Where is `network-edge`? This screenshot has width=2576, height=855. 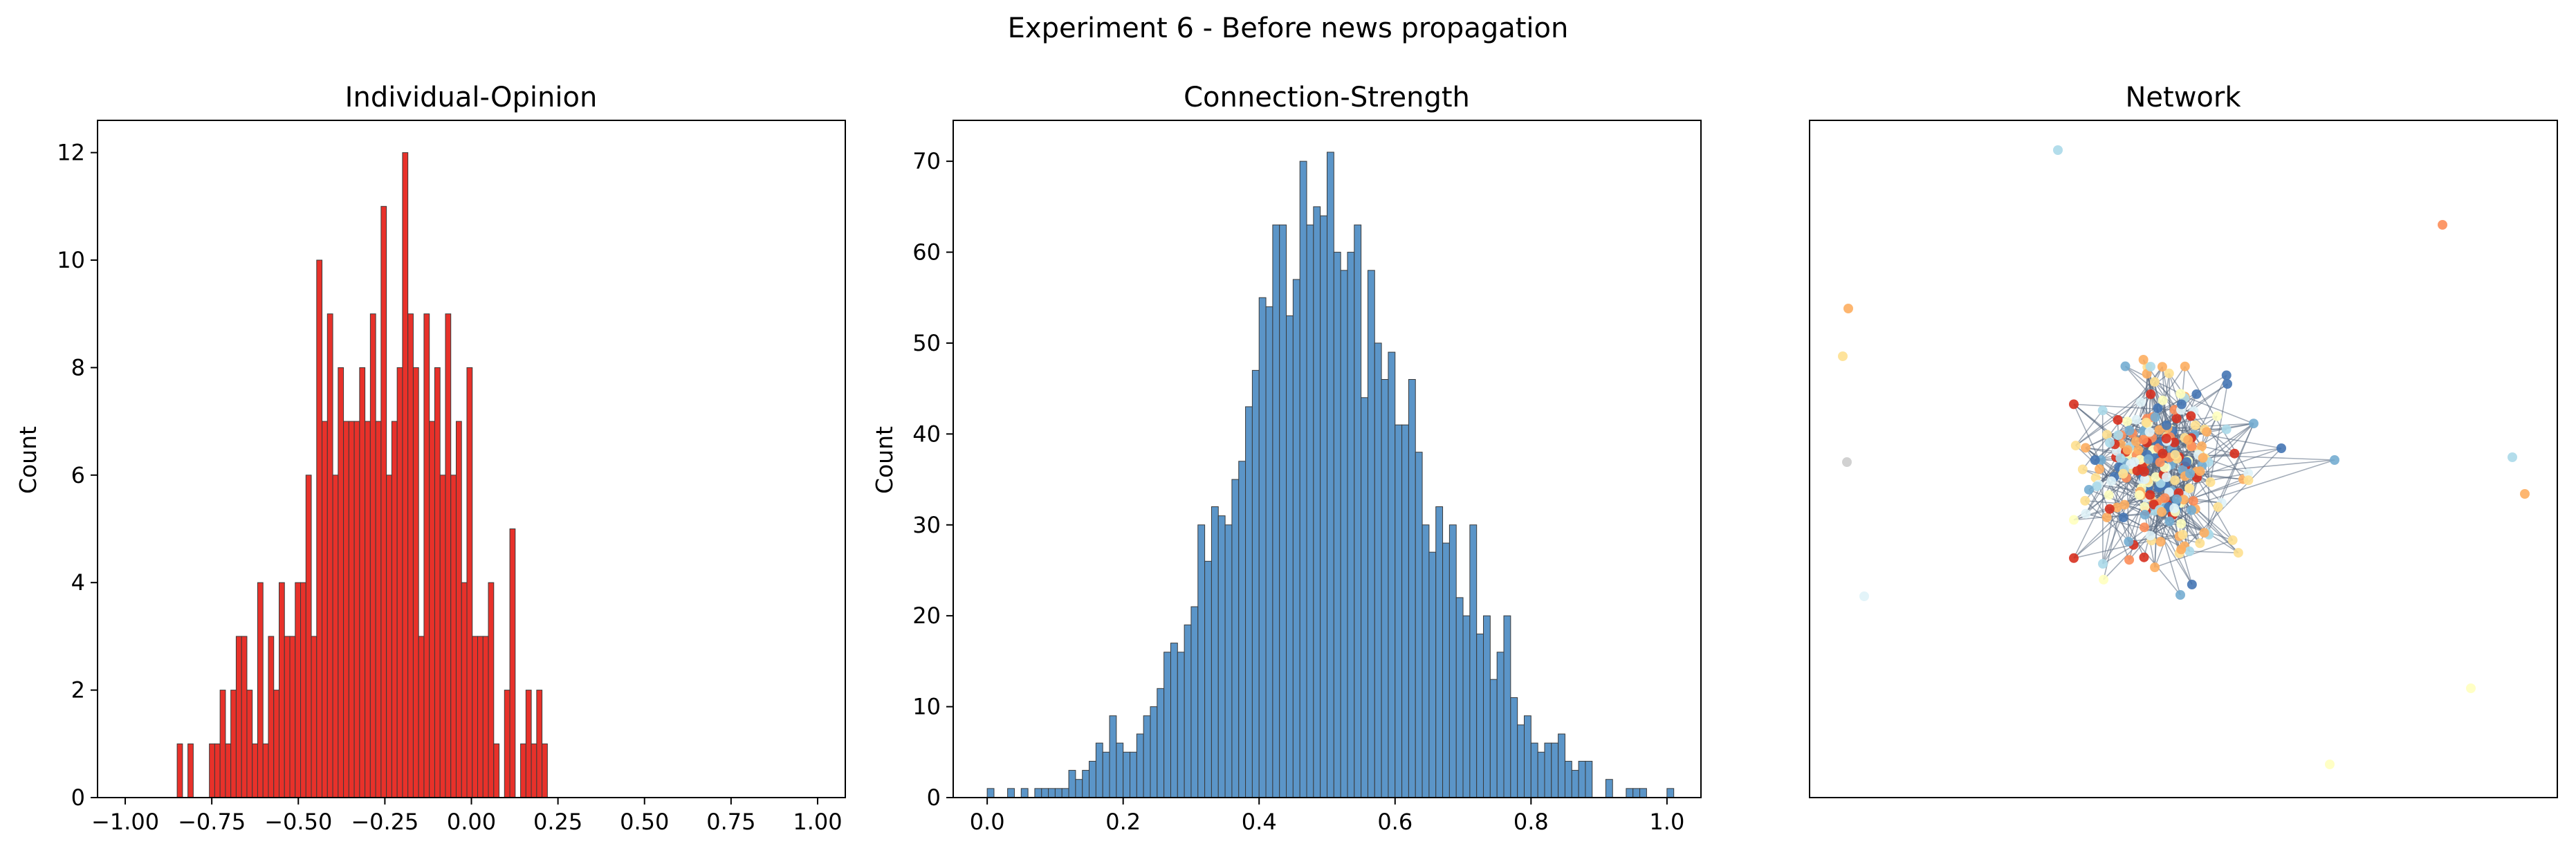 network-edge is located at coordinates (2213, 552).